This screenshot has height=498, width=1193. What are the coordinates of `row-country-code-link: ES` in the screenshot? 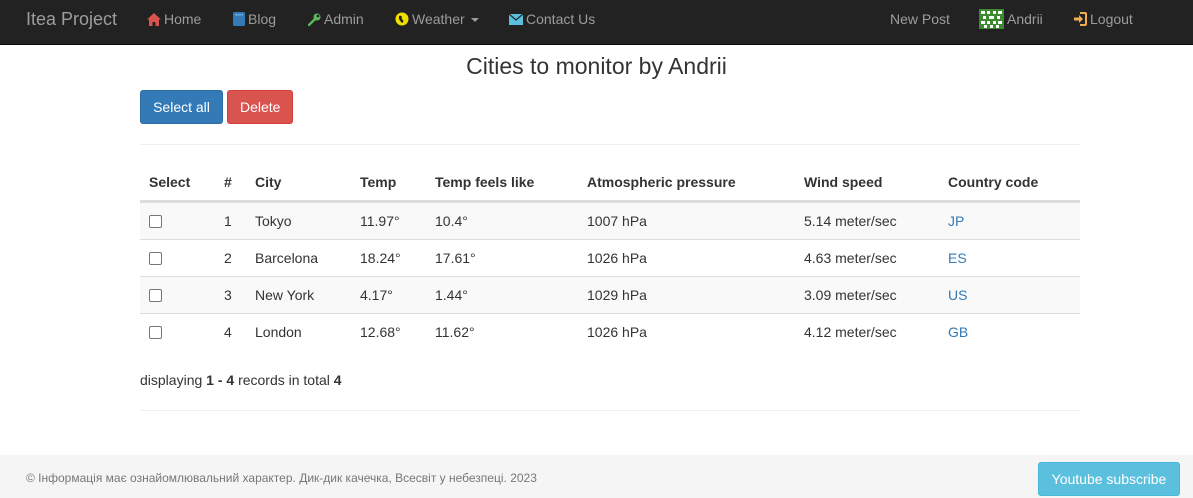 It's located at (957, 258).